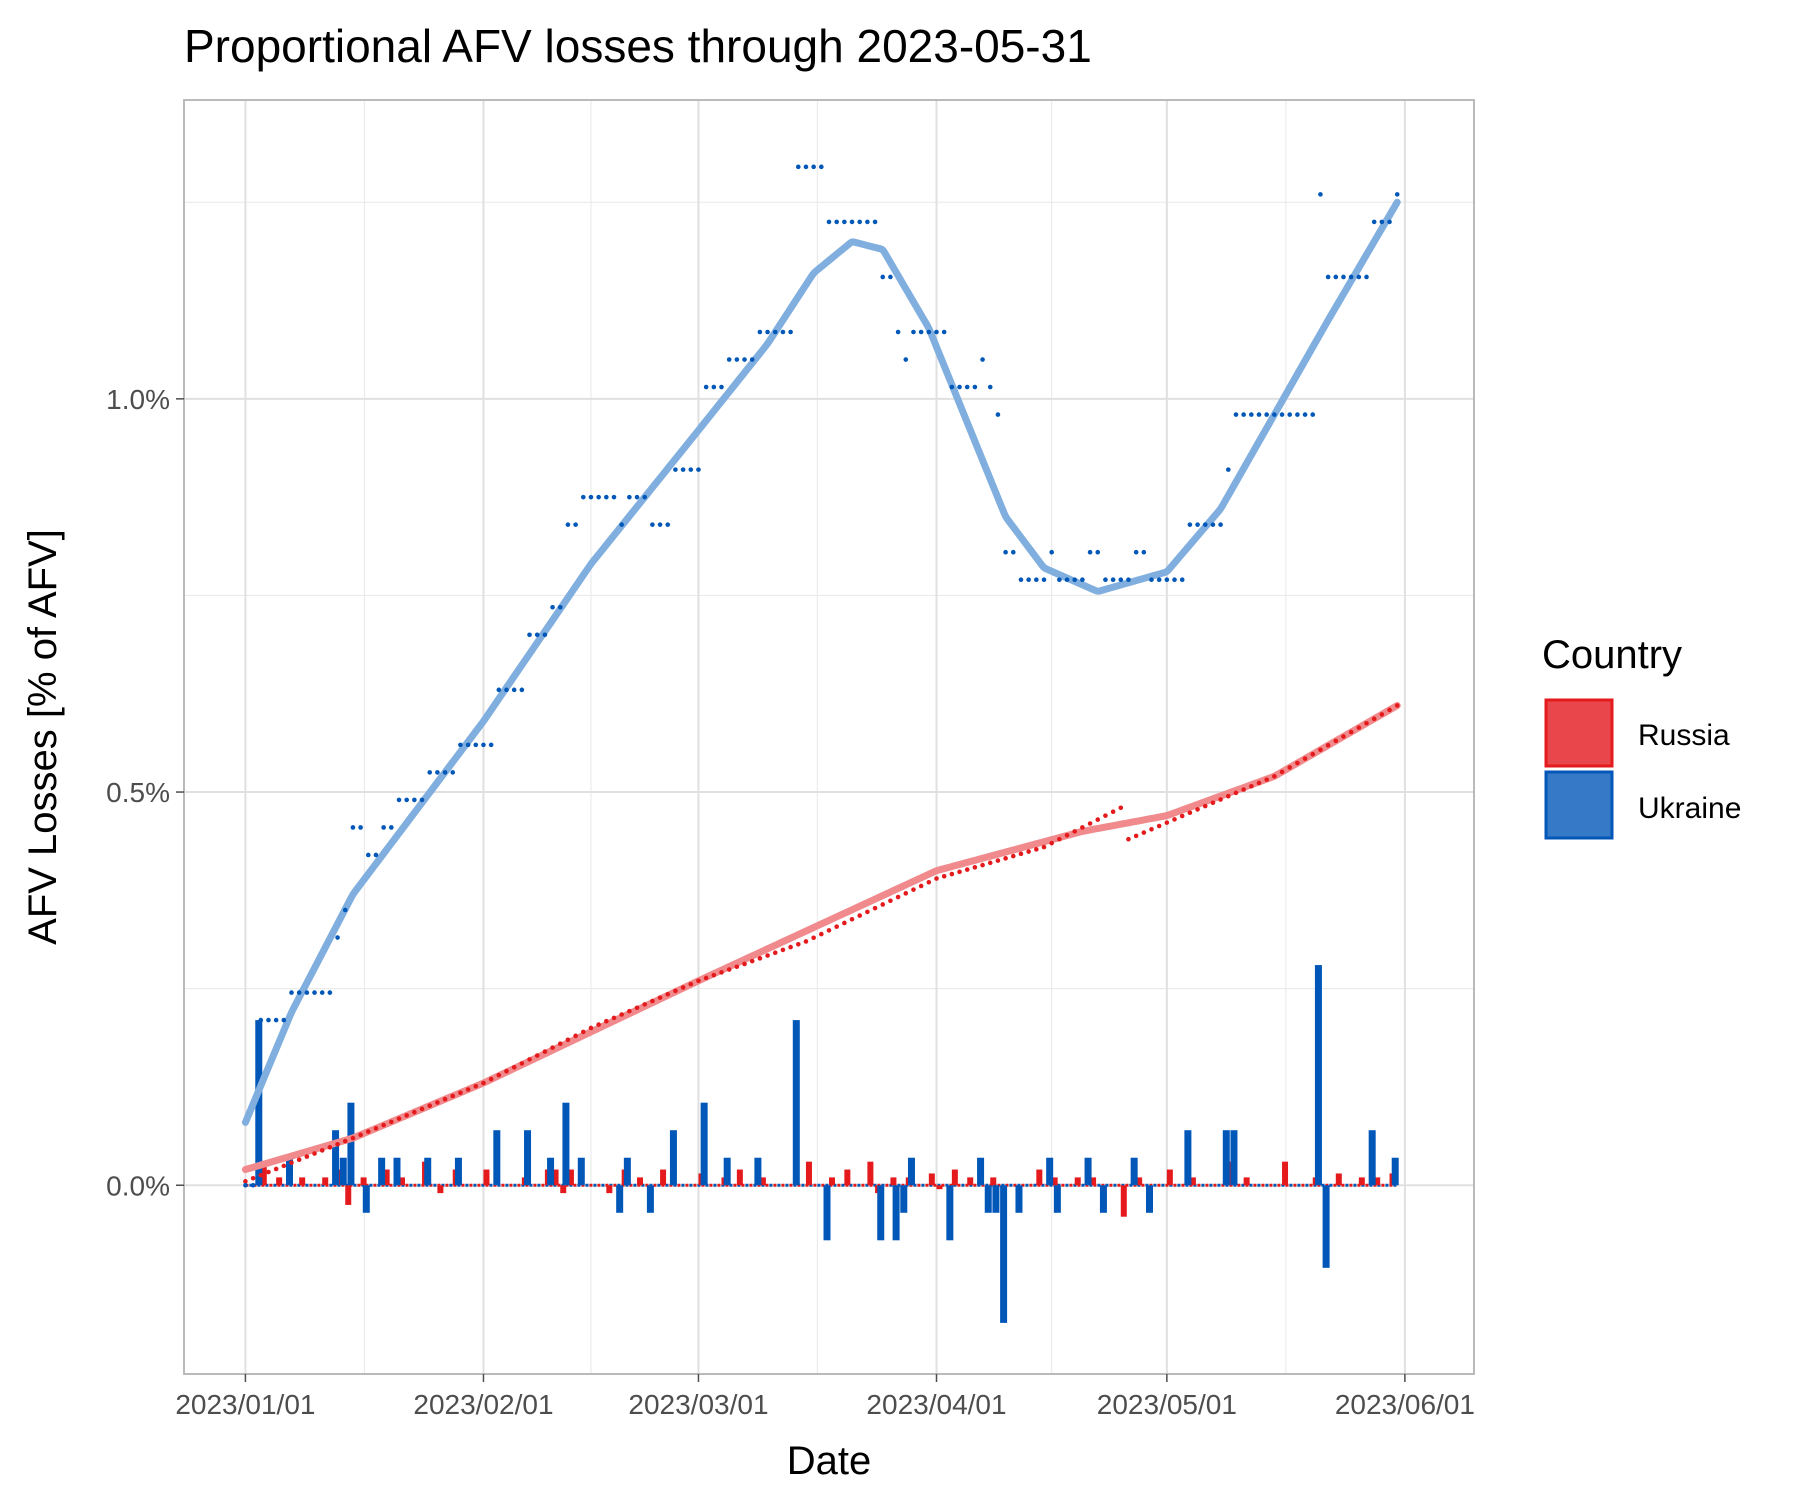 This screenshot has width=1800, height=1500. I want to click on x-tick-label: 2023/02/01, so click(483, 1404).